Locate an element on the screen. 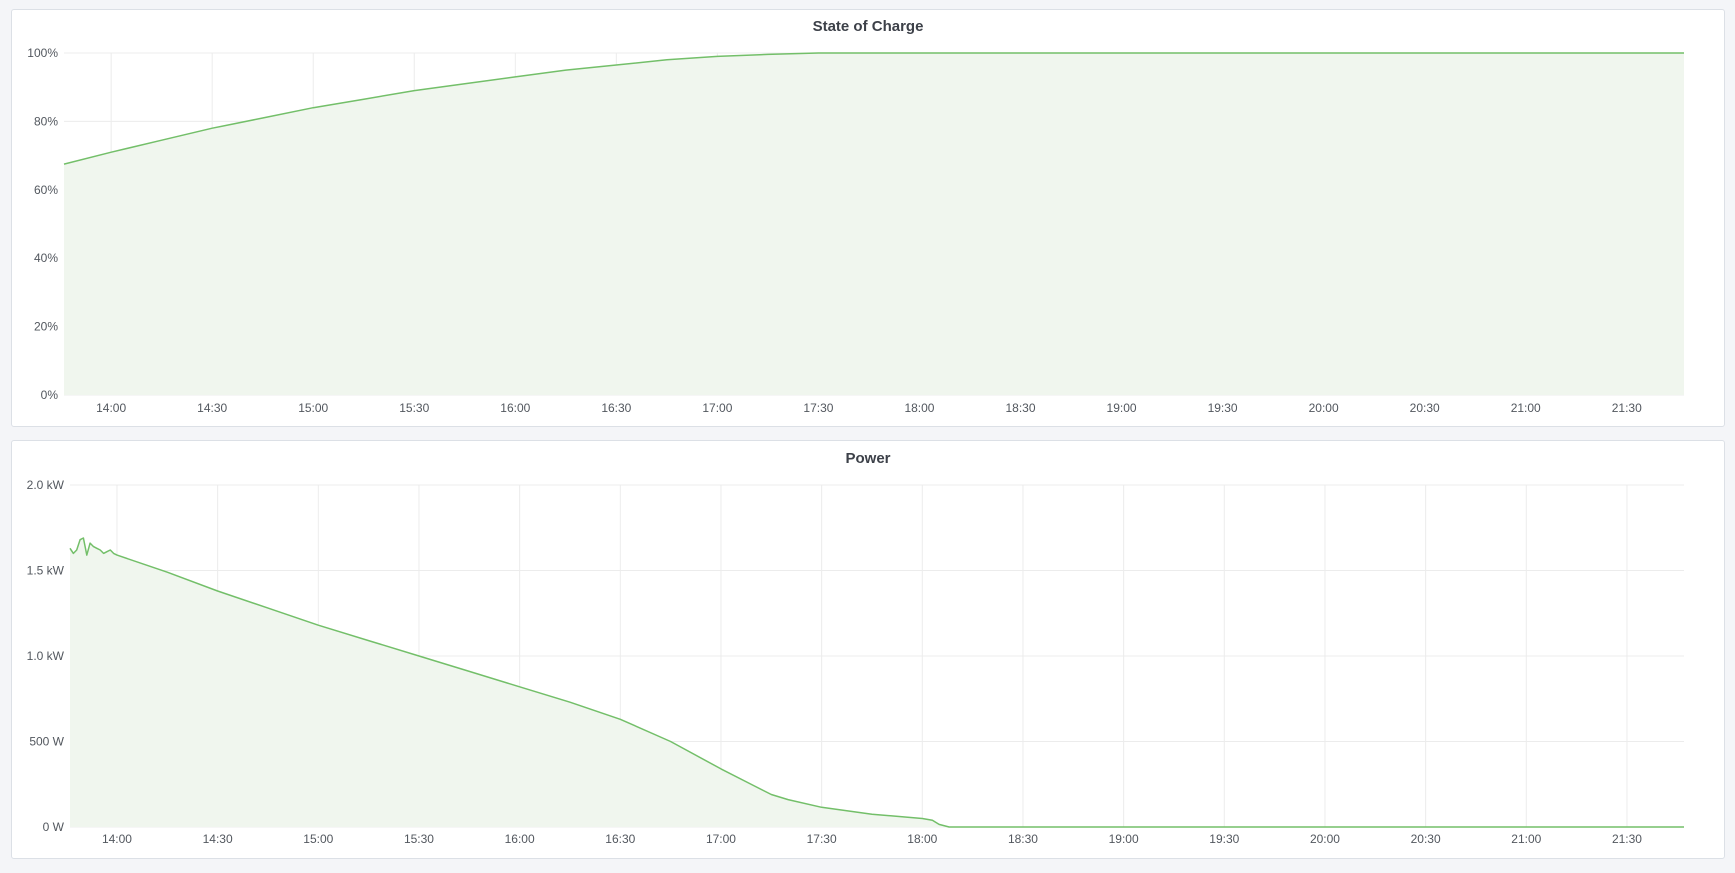 The image size is (1735, 873). y-tick-label: 20% is located at coordinates (46, 327).